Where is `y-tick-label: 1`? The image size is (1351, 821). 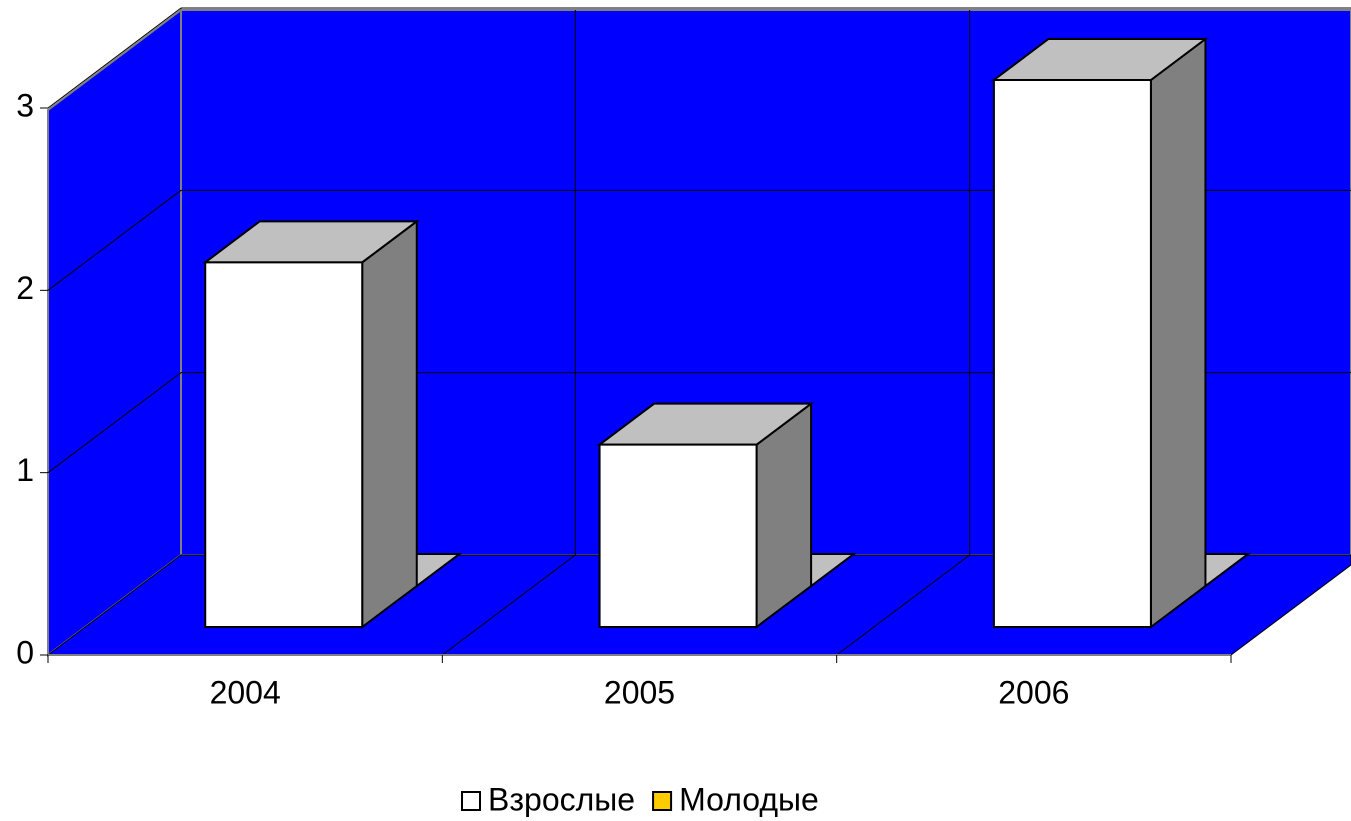 y-tick-label: 1 is located at coordinates (25, 470).